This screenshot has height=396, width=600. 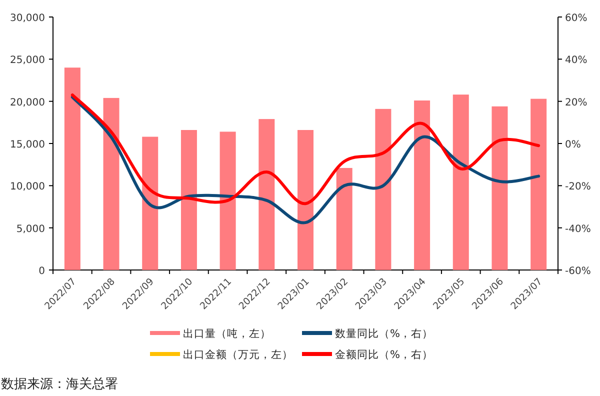 I want to click on y2-tick-label: 60%, so click(x=576, y=18).